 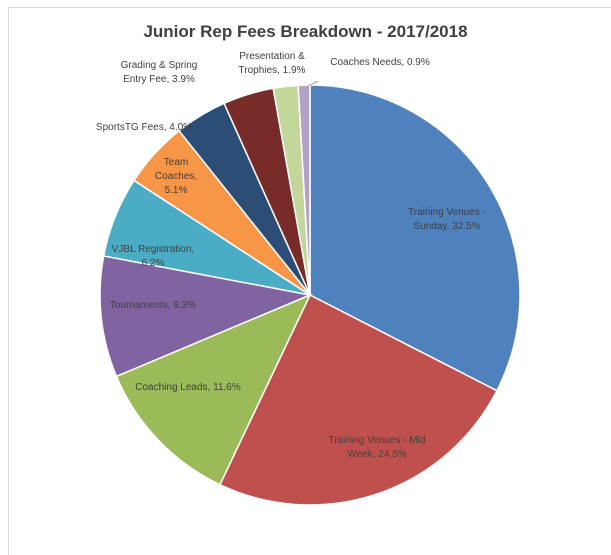 I want to click on slice-label: VJBL Registration, 6.2%, so click(x=153, y=256).